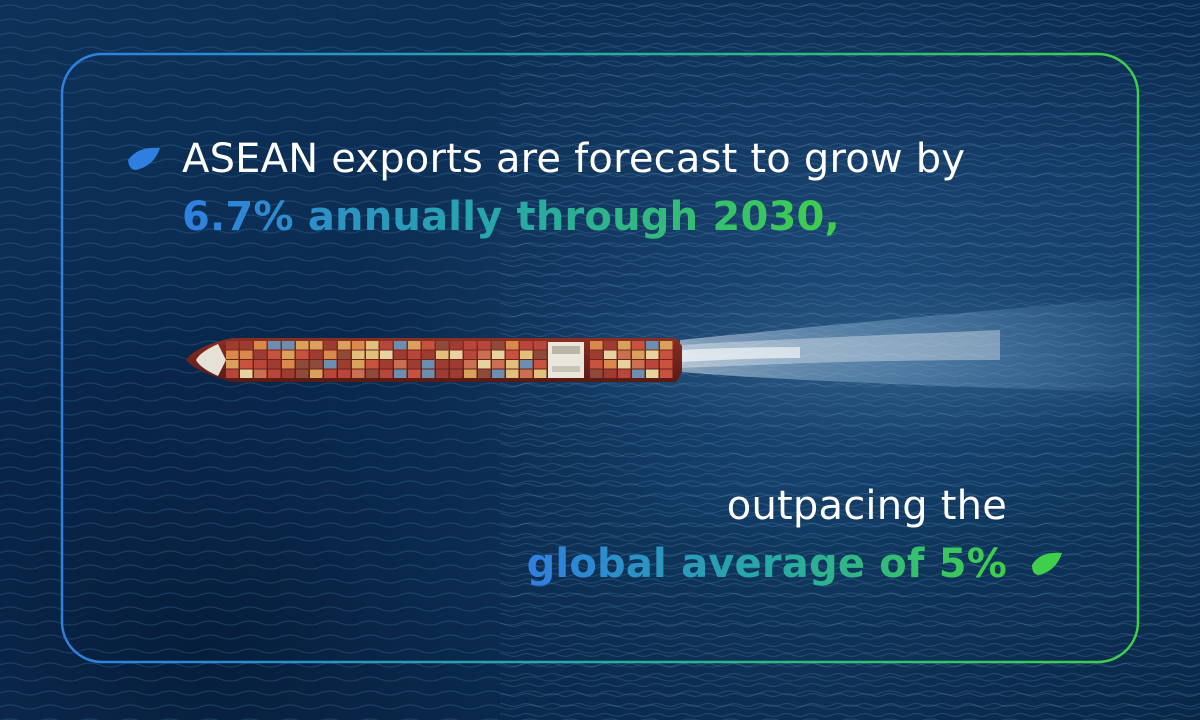 Image resolution: width=1200 pixels, height=720 pixels. What do you see at coordinates (574, 159) in the screenshot?
I see `headline-line-1: ASEAN exports are forecast to grow by` at bounding box center [574, 159].